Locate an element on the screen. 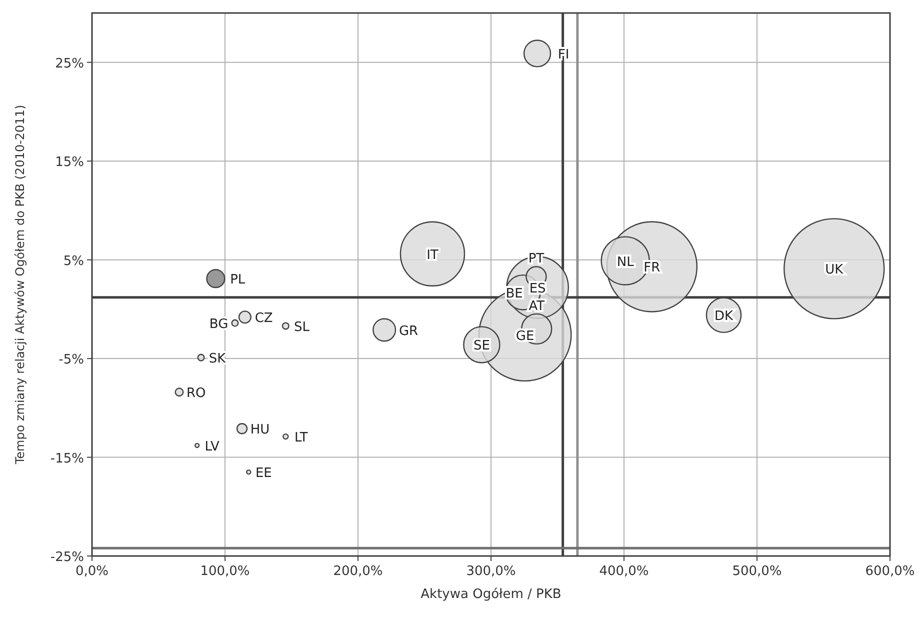 This screenshot has width=923, height=617. y-tick-label: -25% is located at coordinates (67, 557).